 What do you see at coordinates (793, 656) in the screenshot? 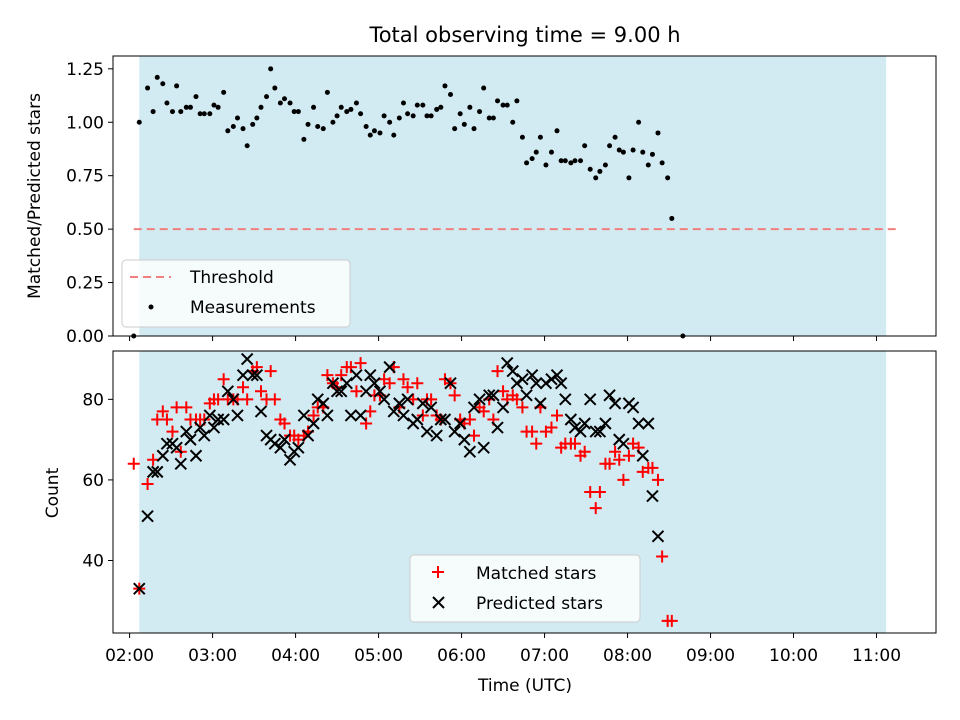
I see `x-tick-label: 10:00` at bounding box center [793, 656].